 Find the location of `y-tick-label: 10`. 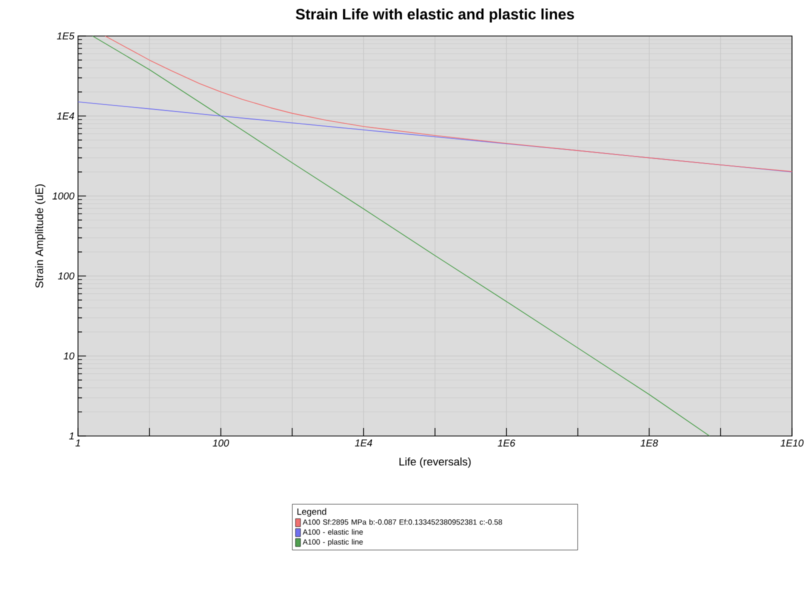

y-tick-label: 10 is located at coordinates (69, 356).